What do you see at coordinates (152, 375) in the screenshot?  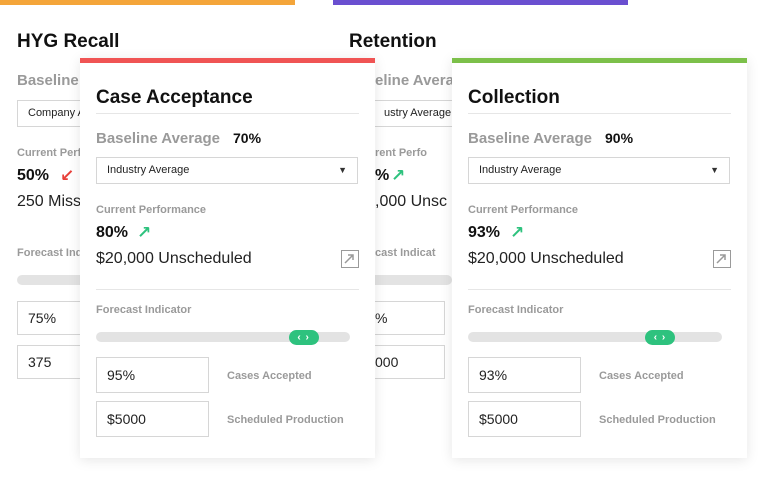 I see `cases-accepted-input: 95%` at bounding box center [152, 375].